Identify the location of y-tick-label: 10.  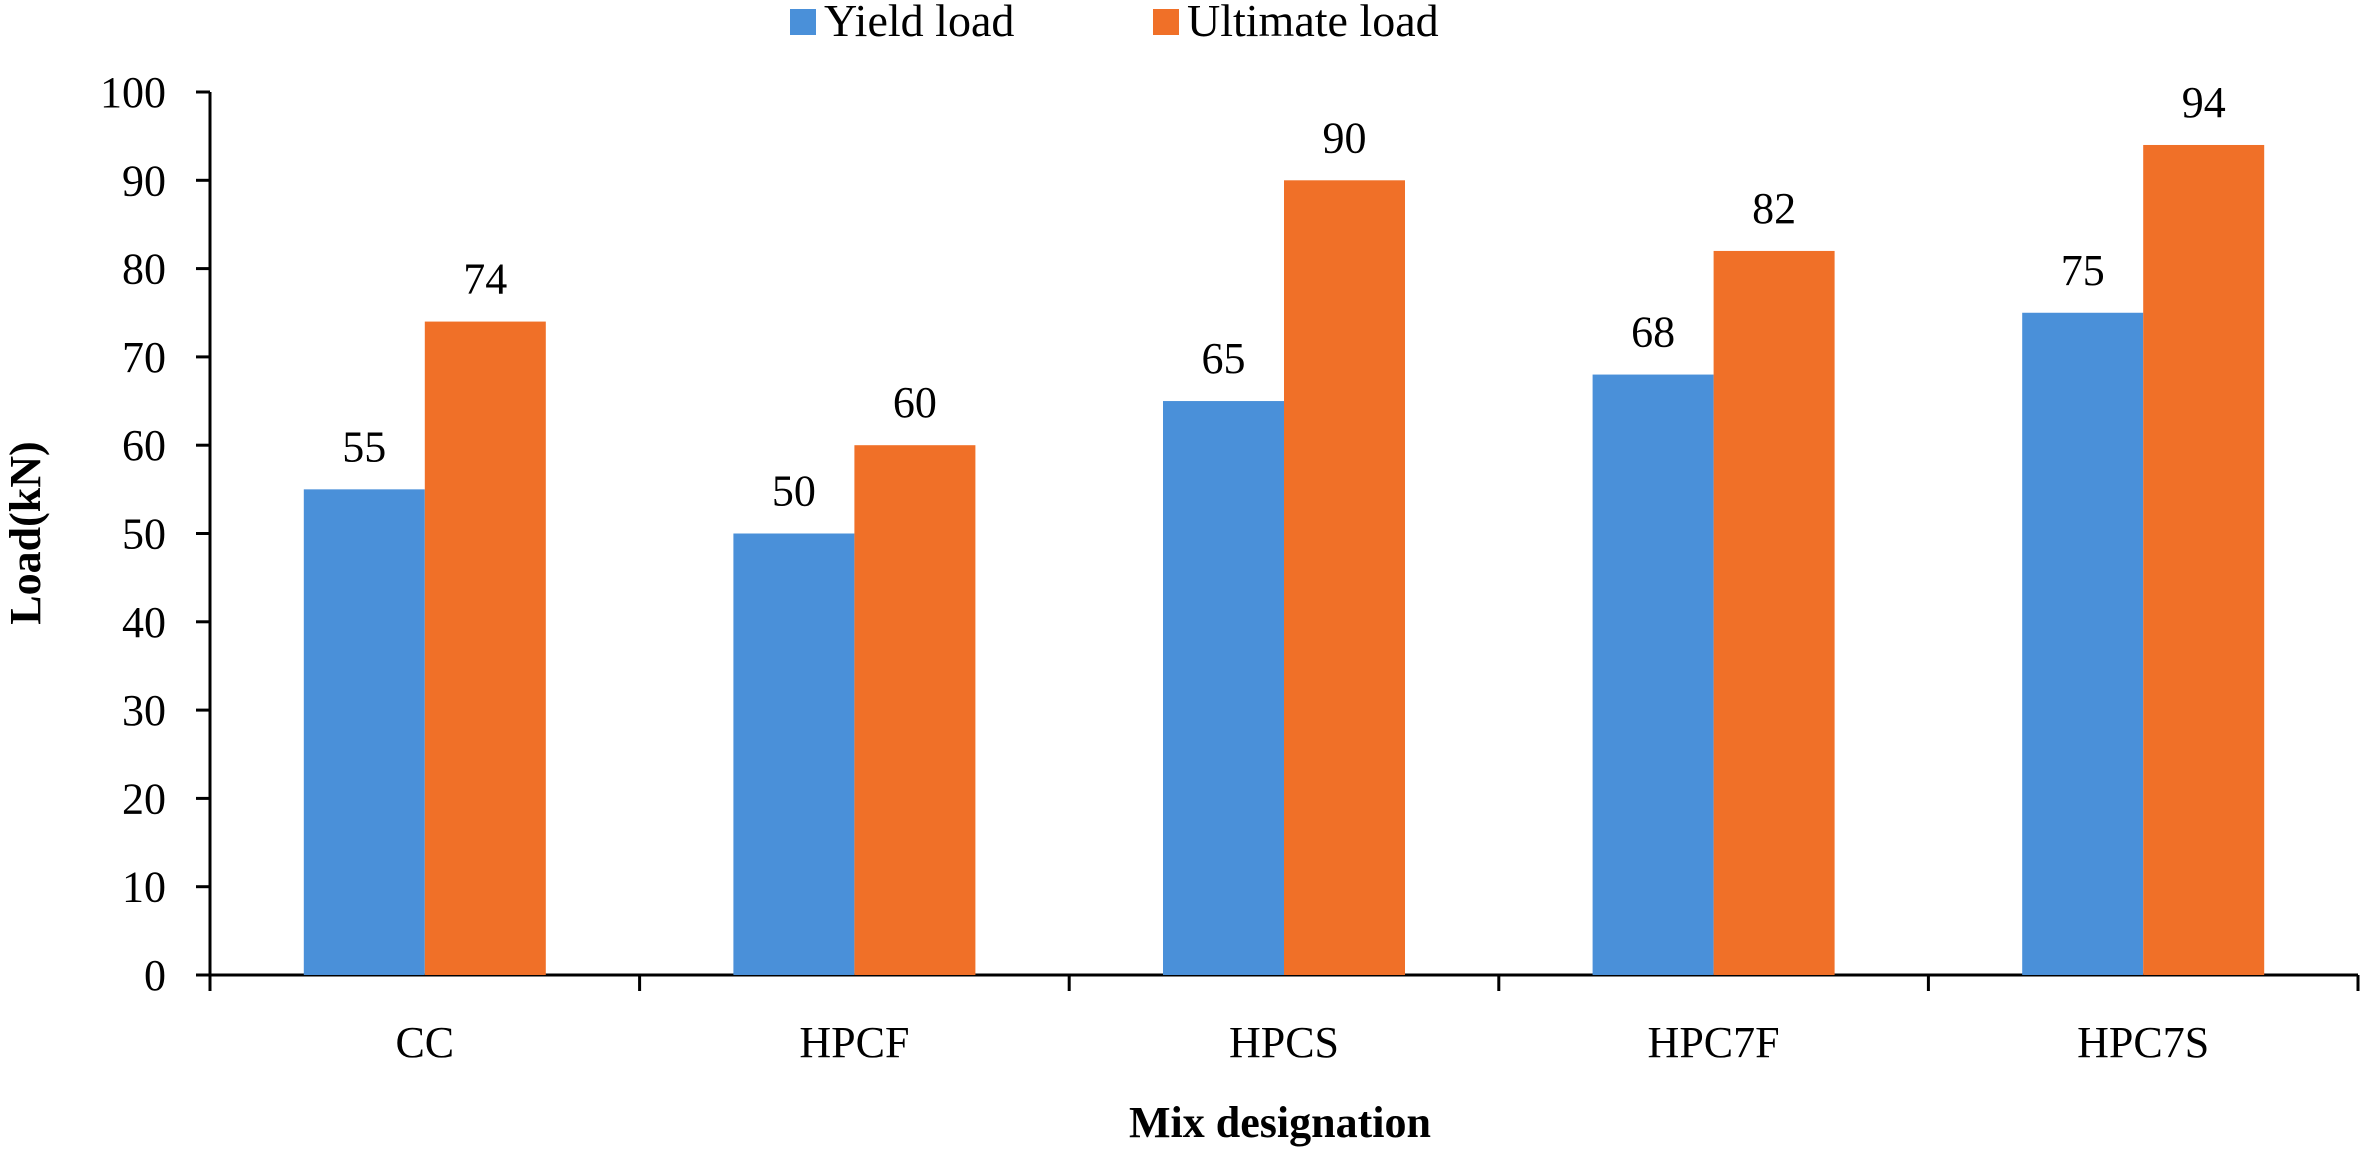
(144, 887).